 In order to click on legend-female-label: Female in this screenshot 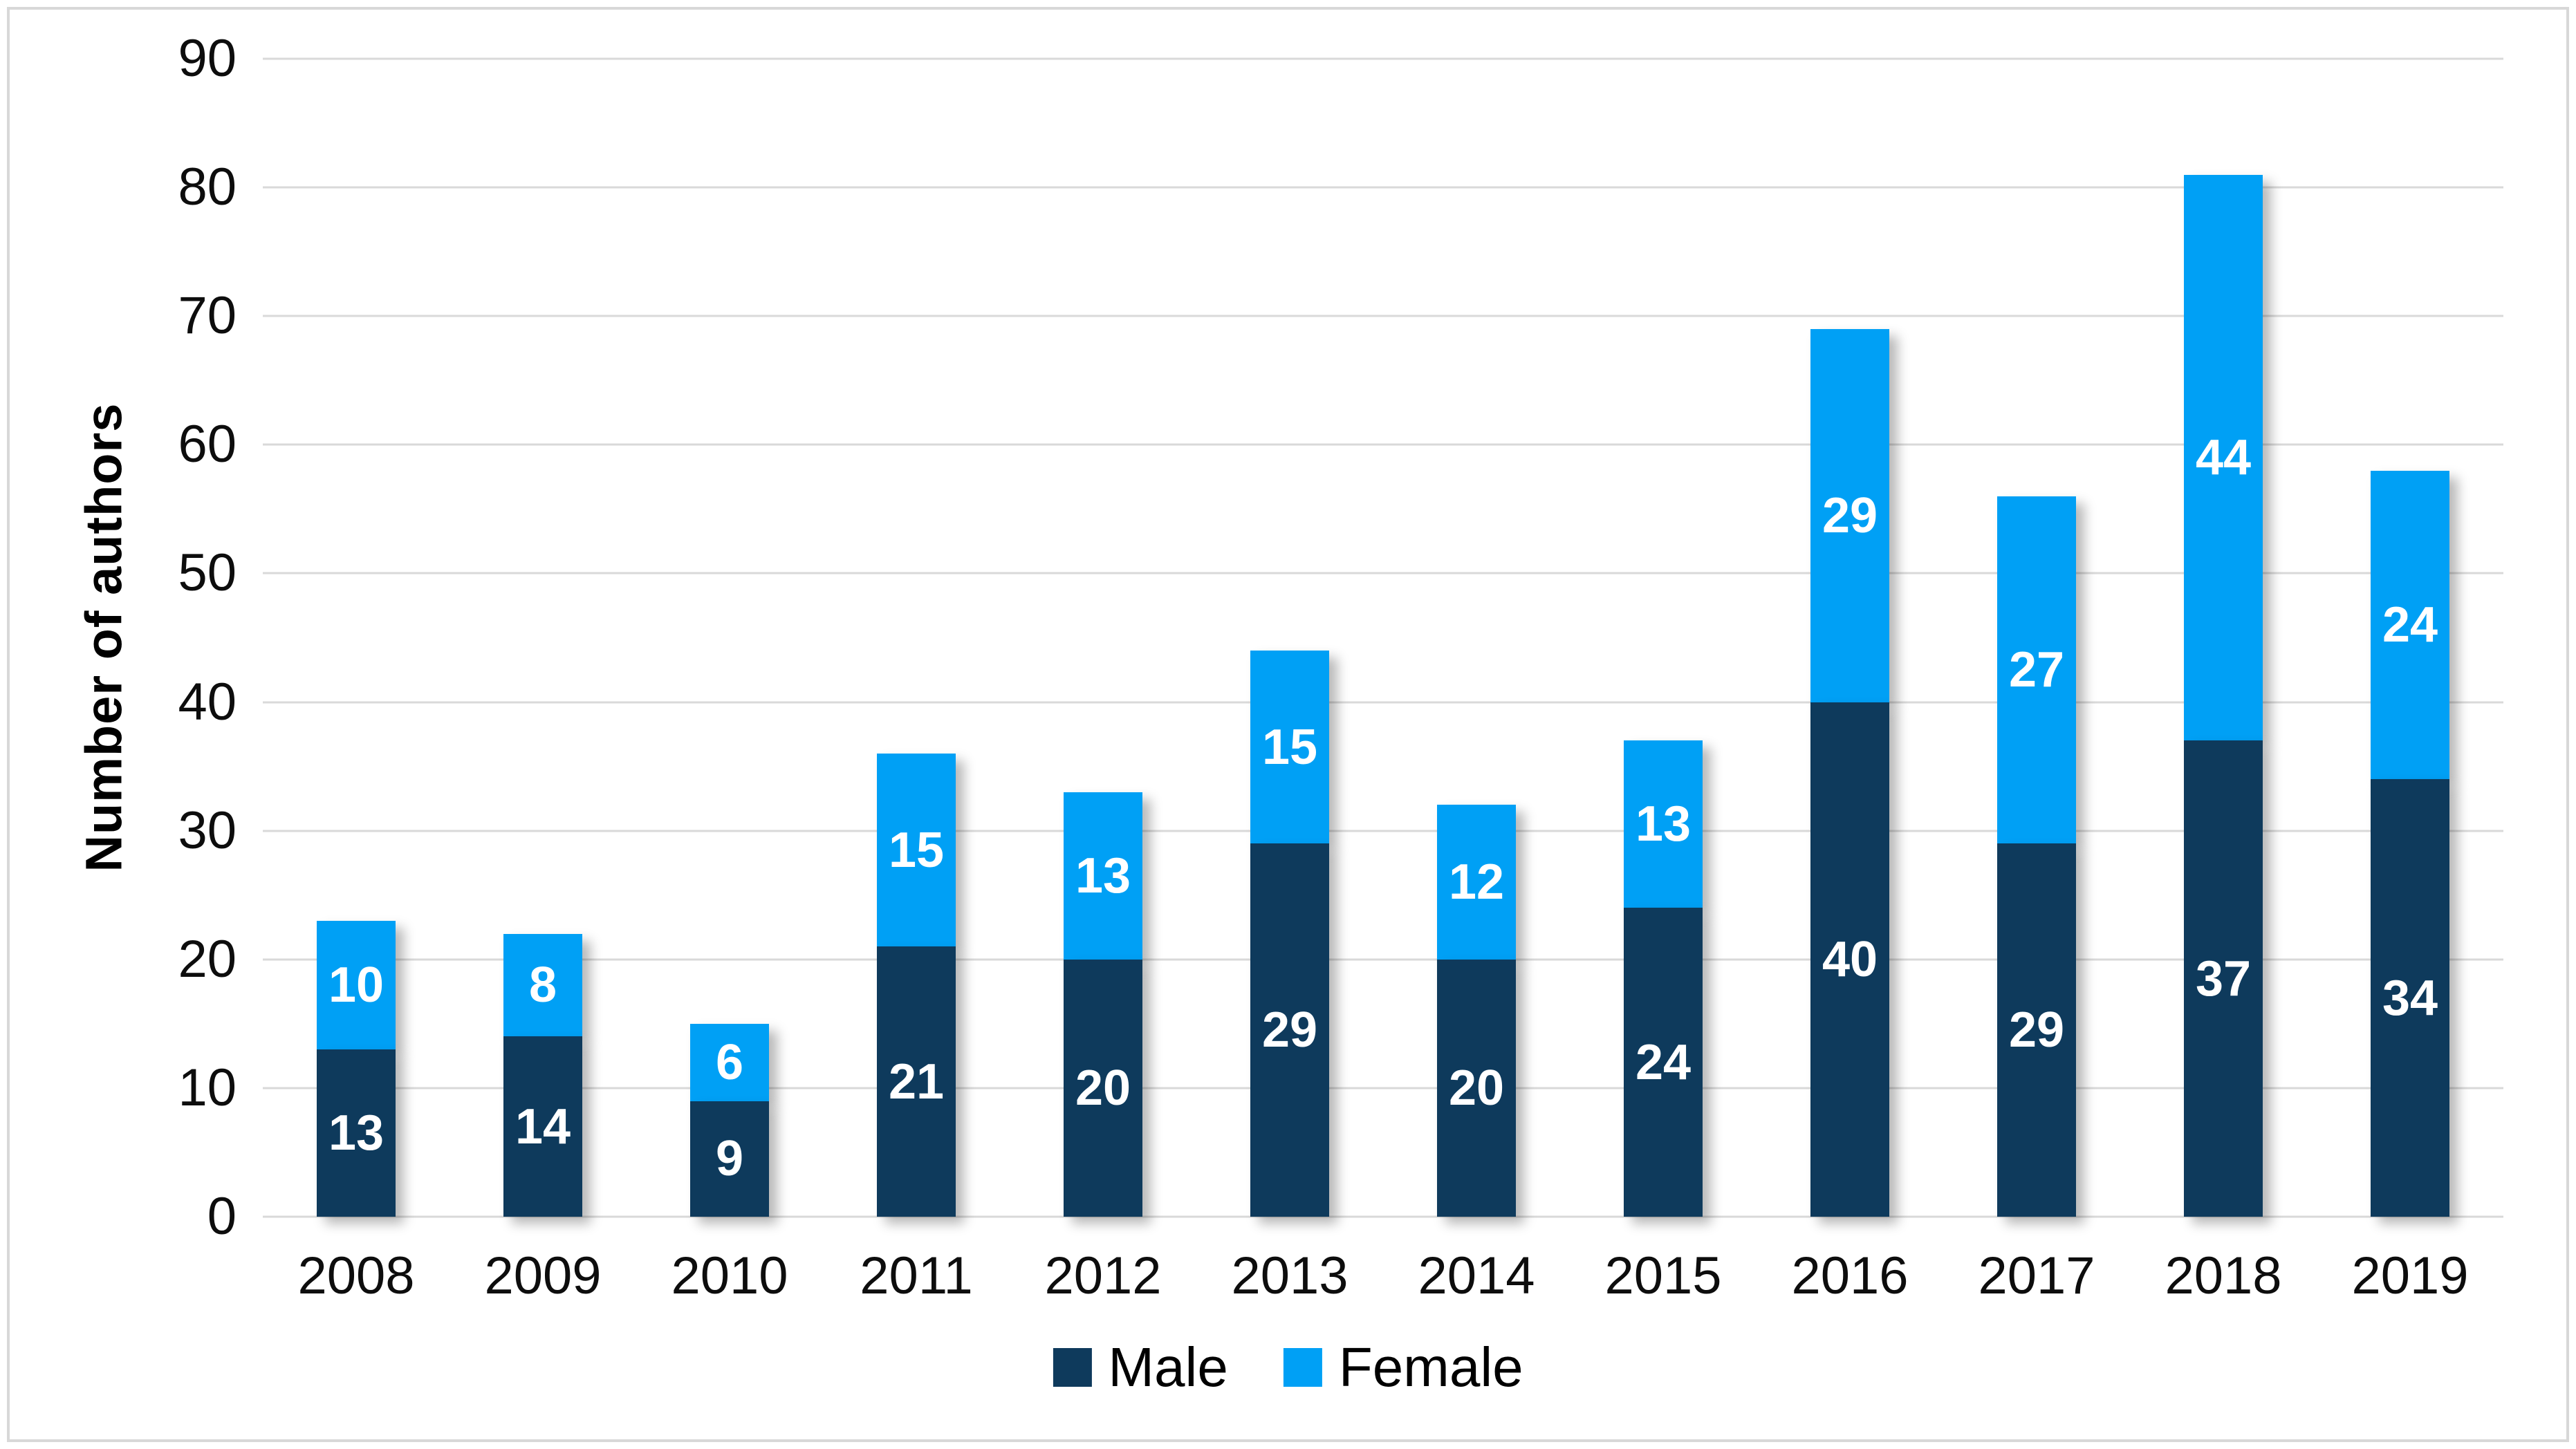, I will do `click(1431, 1367)`.